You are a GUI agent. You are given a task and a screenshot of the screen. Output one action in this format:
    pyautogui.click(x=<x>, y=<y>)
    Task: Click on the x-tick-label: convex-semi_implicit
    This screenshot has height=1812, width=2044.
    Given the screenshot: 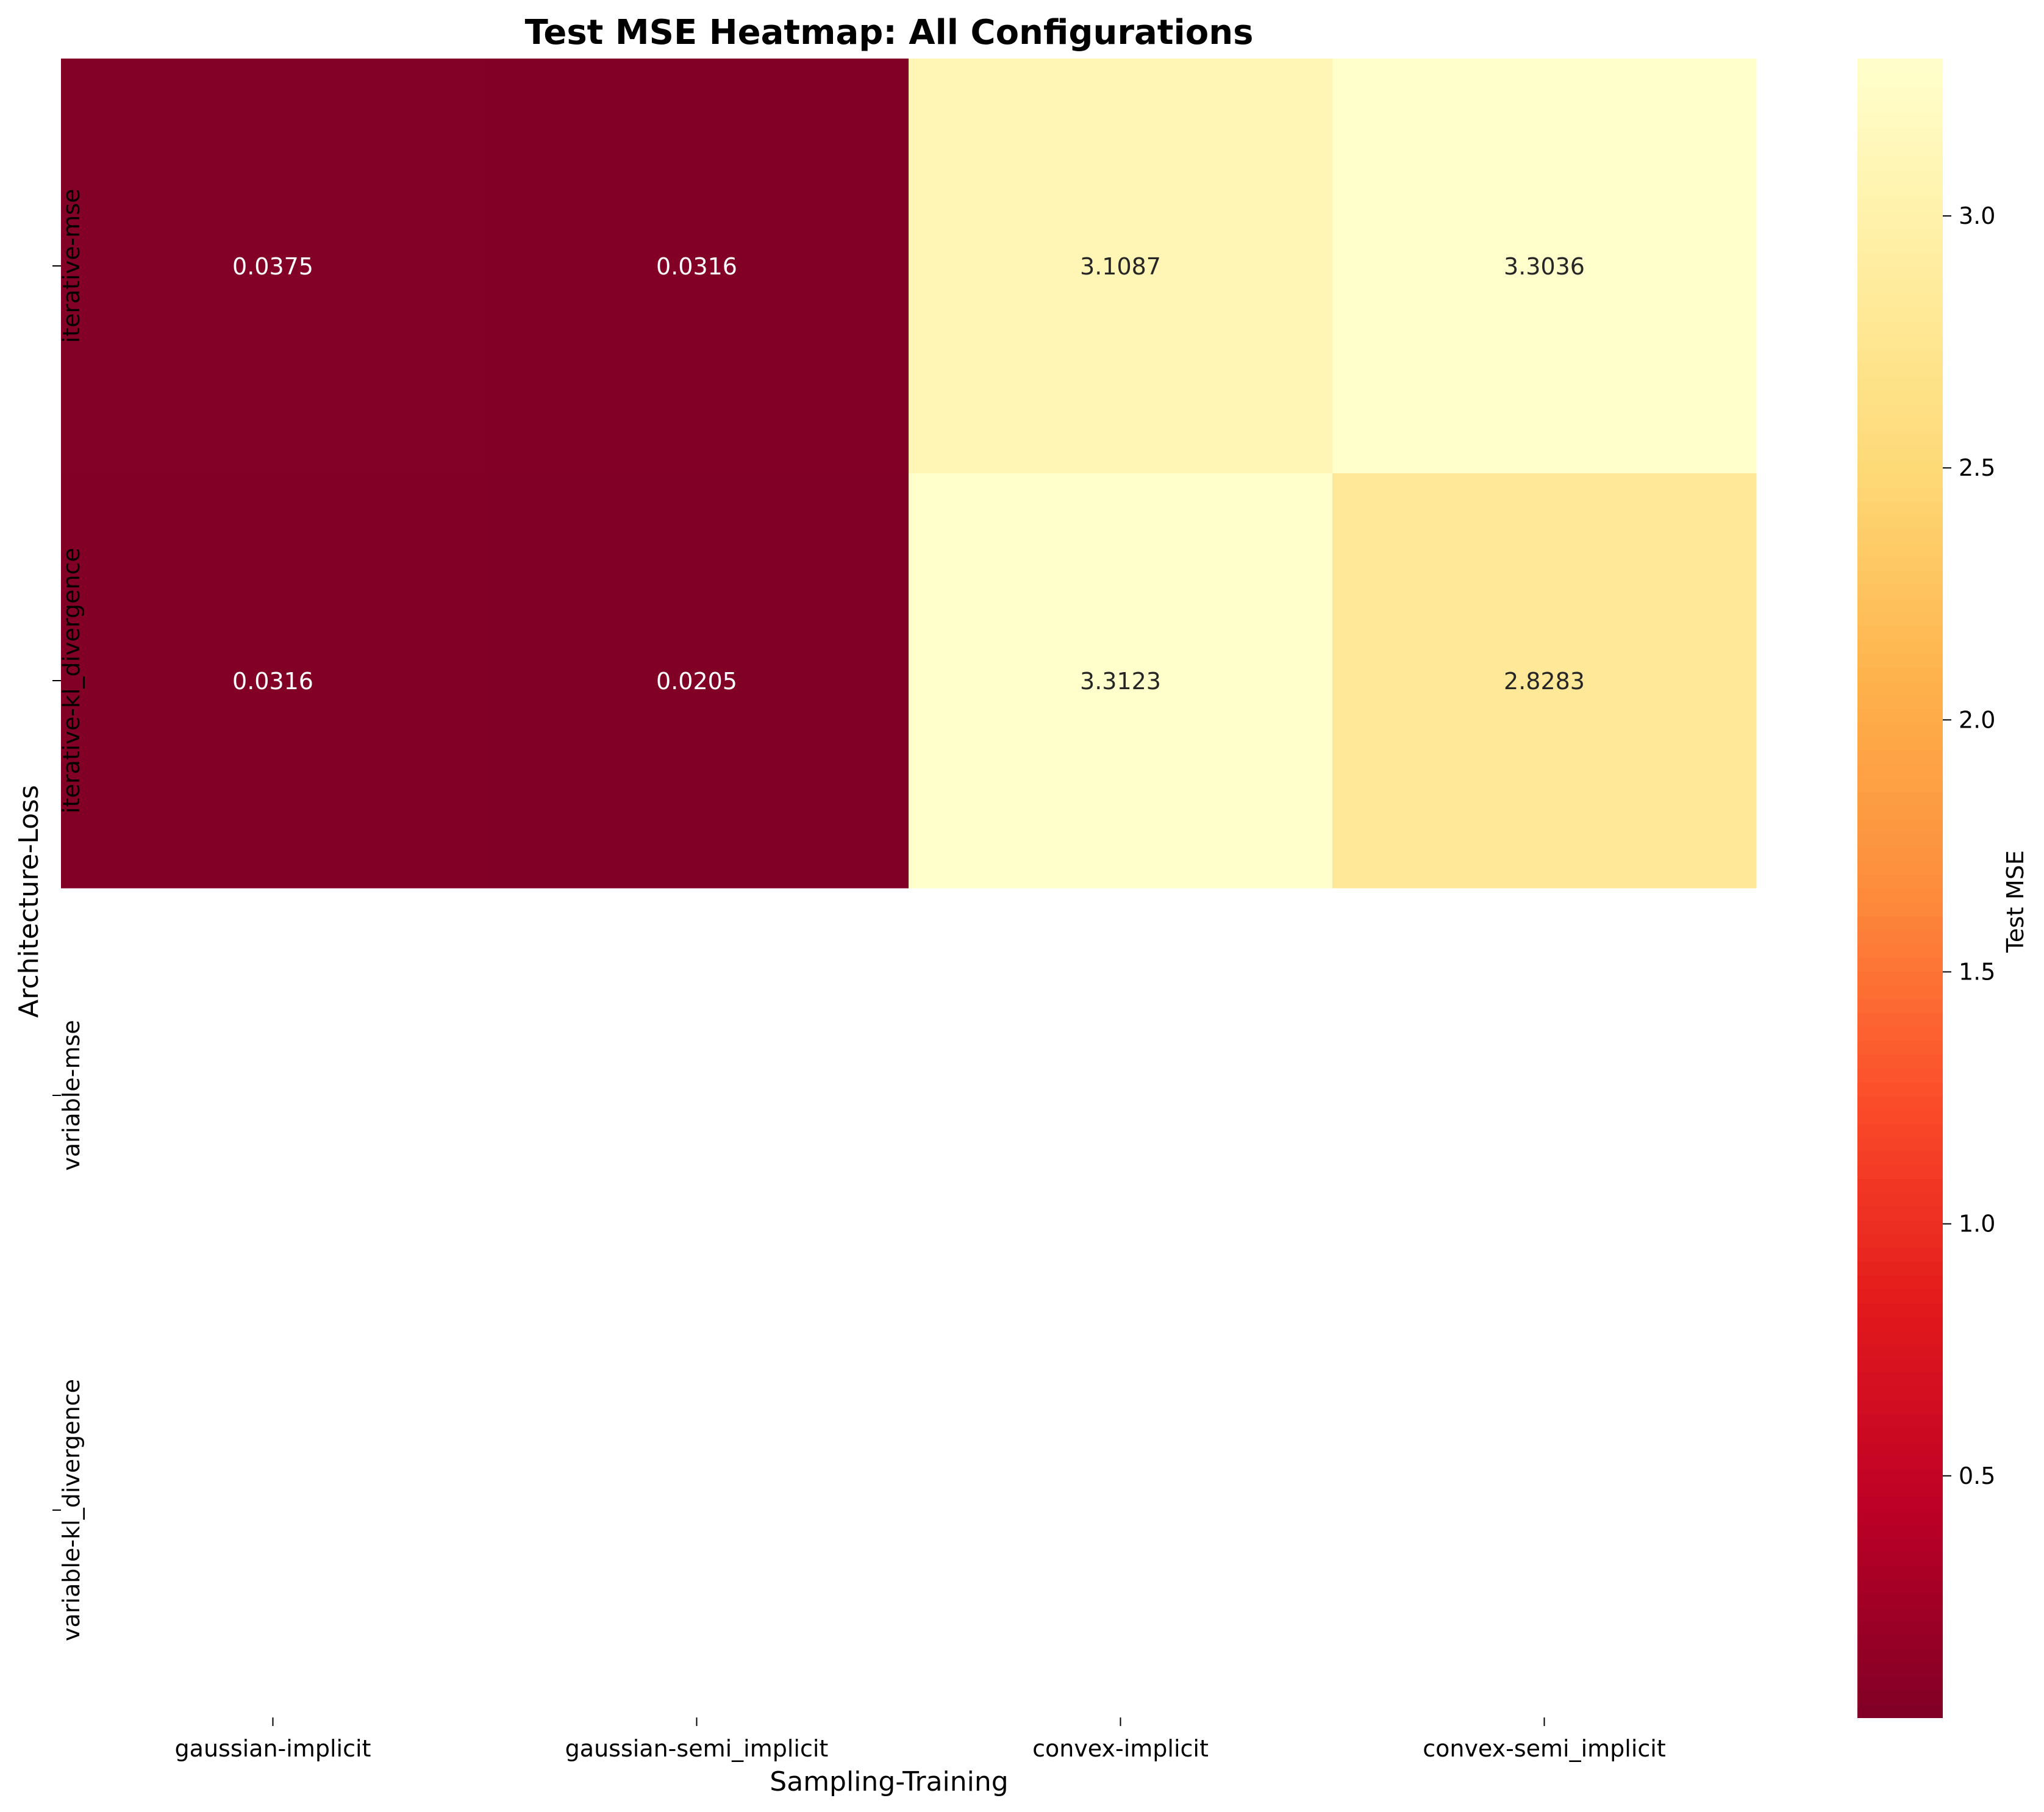 What is the action you would take?
    pyautogui.click(x=1544, y=1748)
    